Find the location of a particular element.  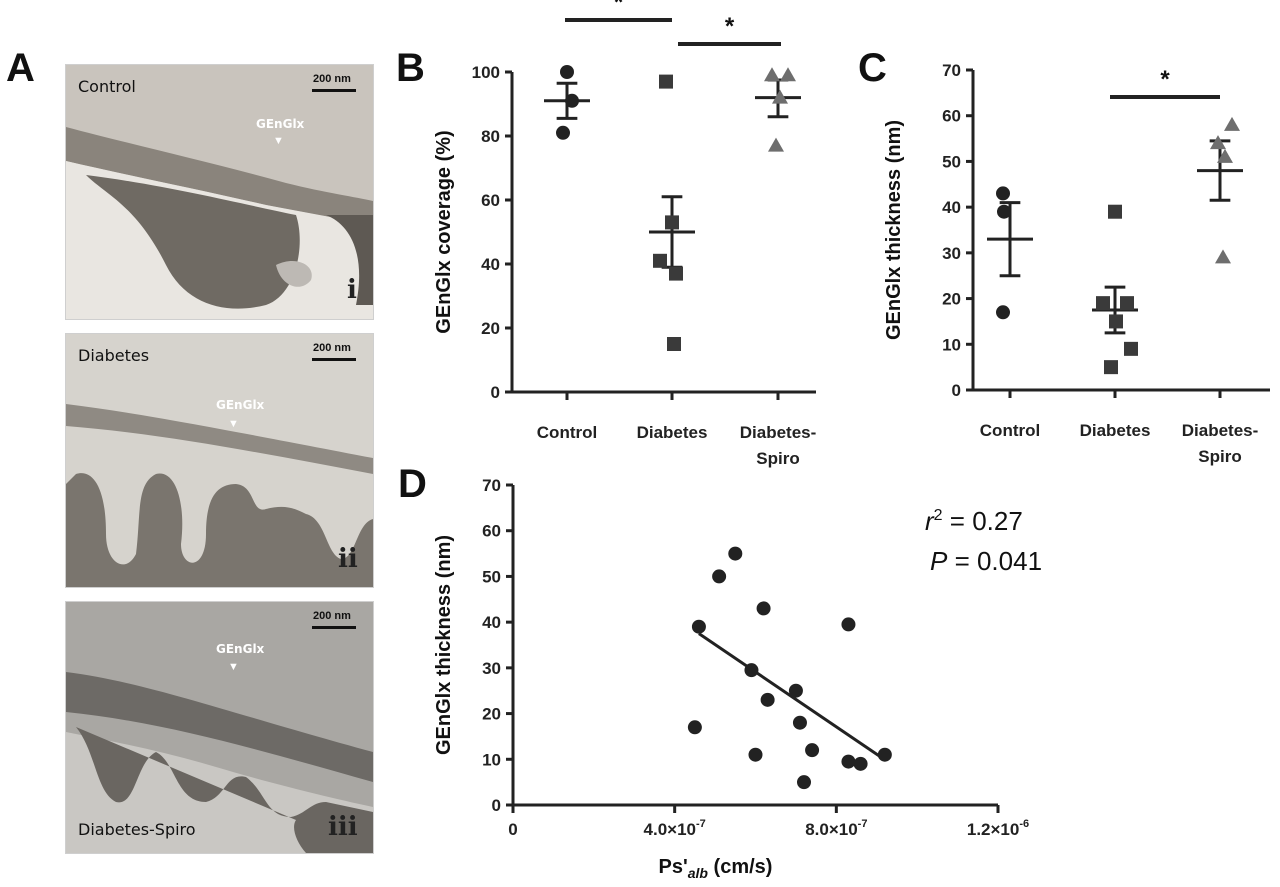

regression-line is located at coordinates (790, 695).